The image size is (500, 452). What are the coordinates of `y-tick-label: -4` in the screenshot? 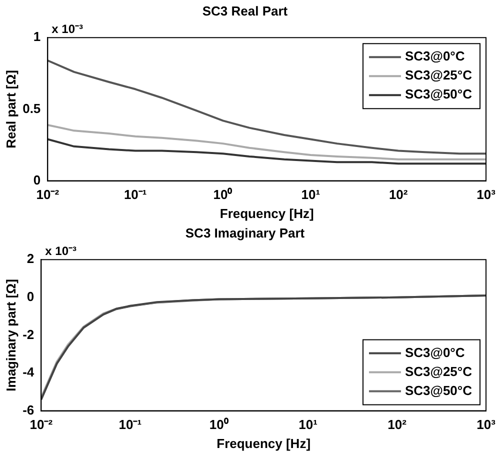 It's located at (28, 372).